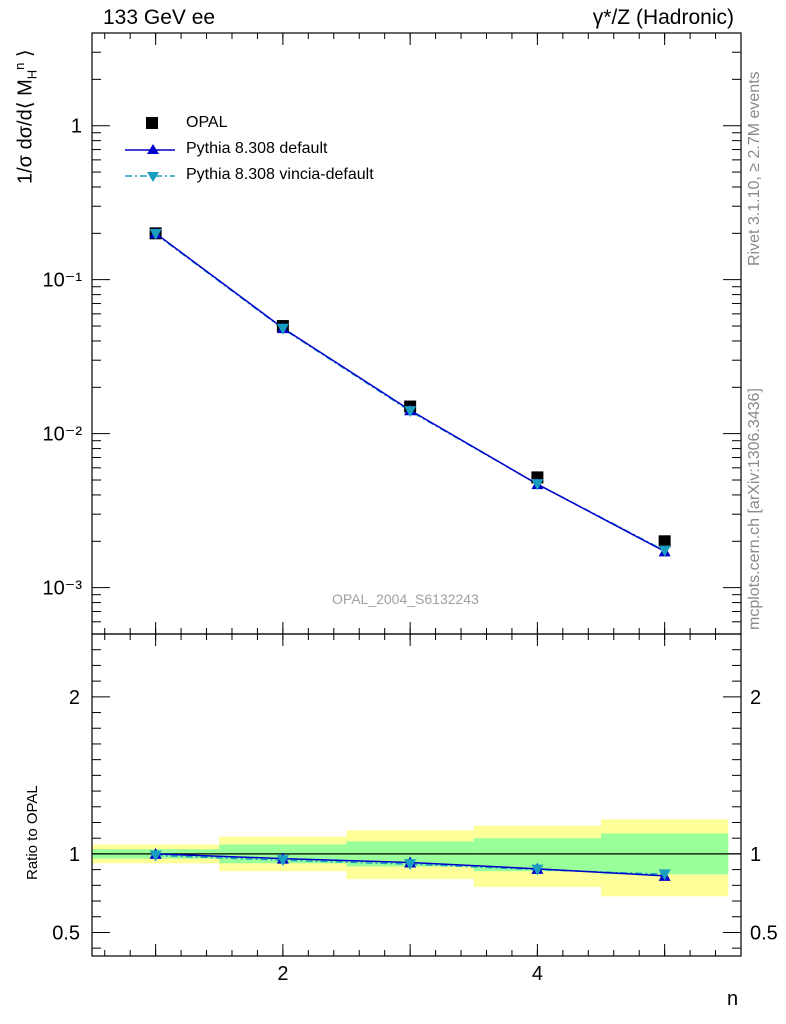 The width and height of the screenshot is (786, 1024). Describe the element at coordinates (63, 435) in the screenshot. I see `main-y-tick-label-1: 10⁻²` at that location.